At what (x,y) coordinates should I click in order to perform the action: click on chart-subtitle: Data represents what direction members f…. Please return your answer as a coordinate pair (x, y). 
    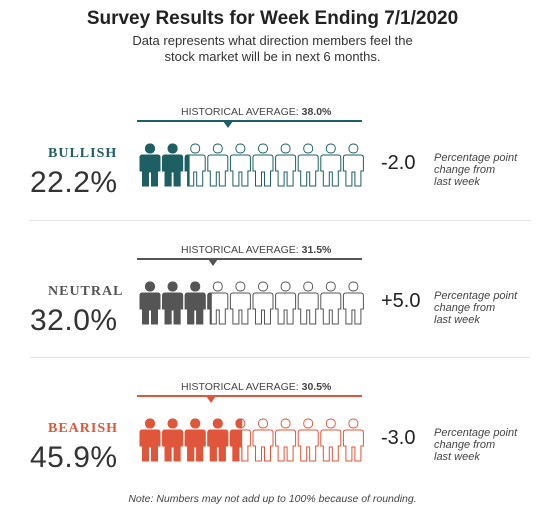
    Looking at the image, I should click on (272, 49).